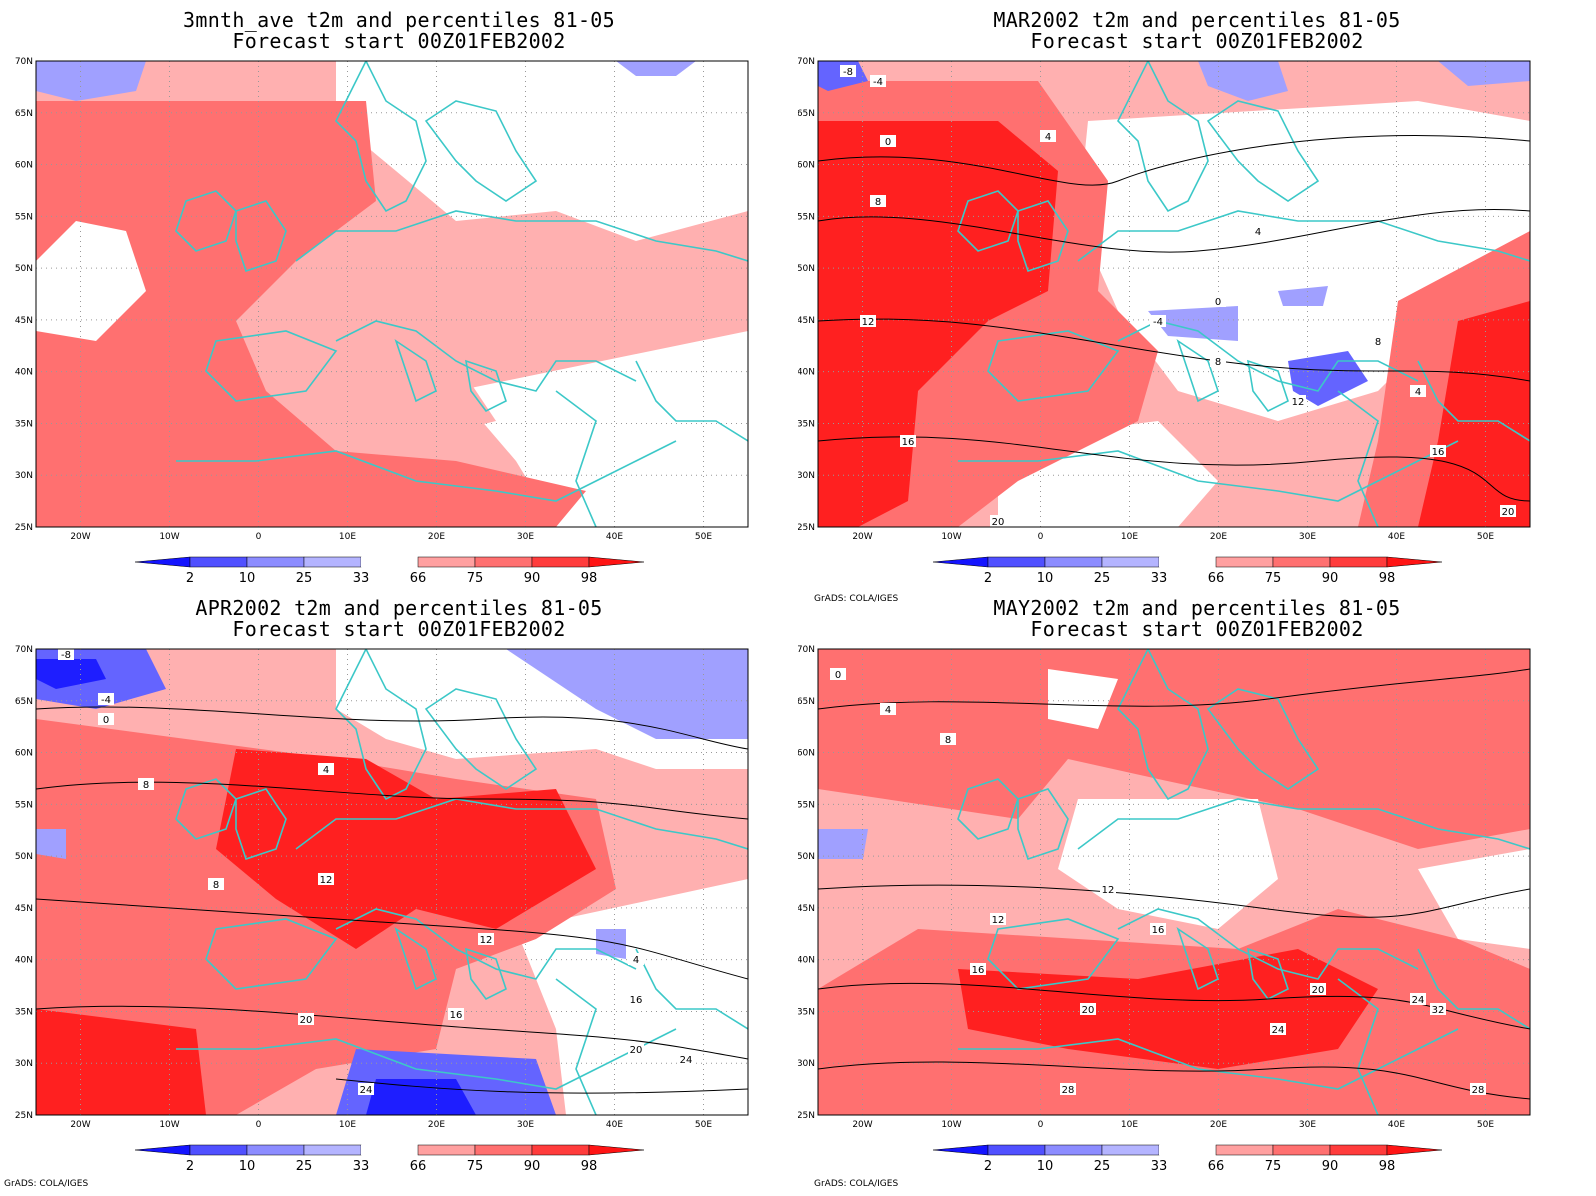  Describe the element at coordinates (806, 269) in the screenshot. I see `lat-tick-label: 50N` at that location.